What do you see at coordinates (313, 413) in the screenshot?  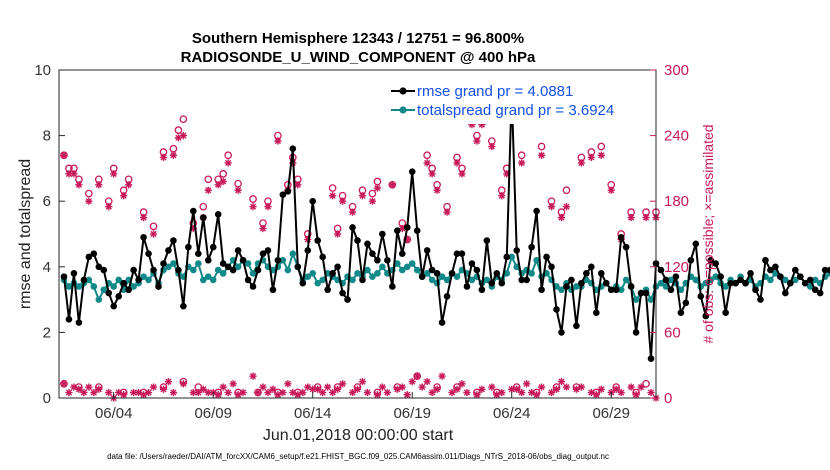 I see `x-tick-label: 06/14` at bounding box center [313, 413].